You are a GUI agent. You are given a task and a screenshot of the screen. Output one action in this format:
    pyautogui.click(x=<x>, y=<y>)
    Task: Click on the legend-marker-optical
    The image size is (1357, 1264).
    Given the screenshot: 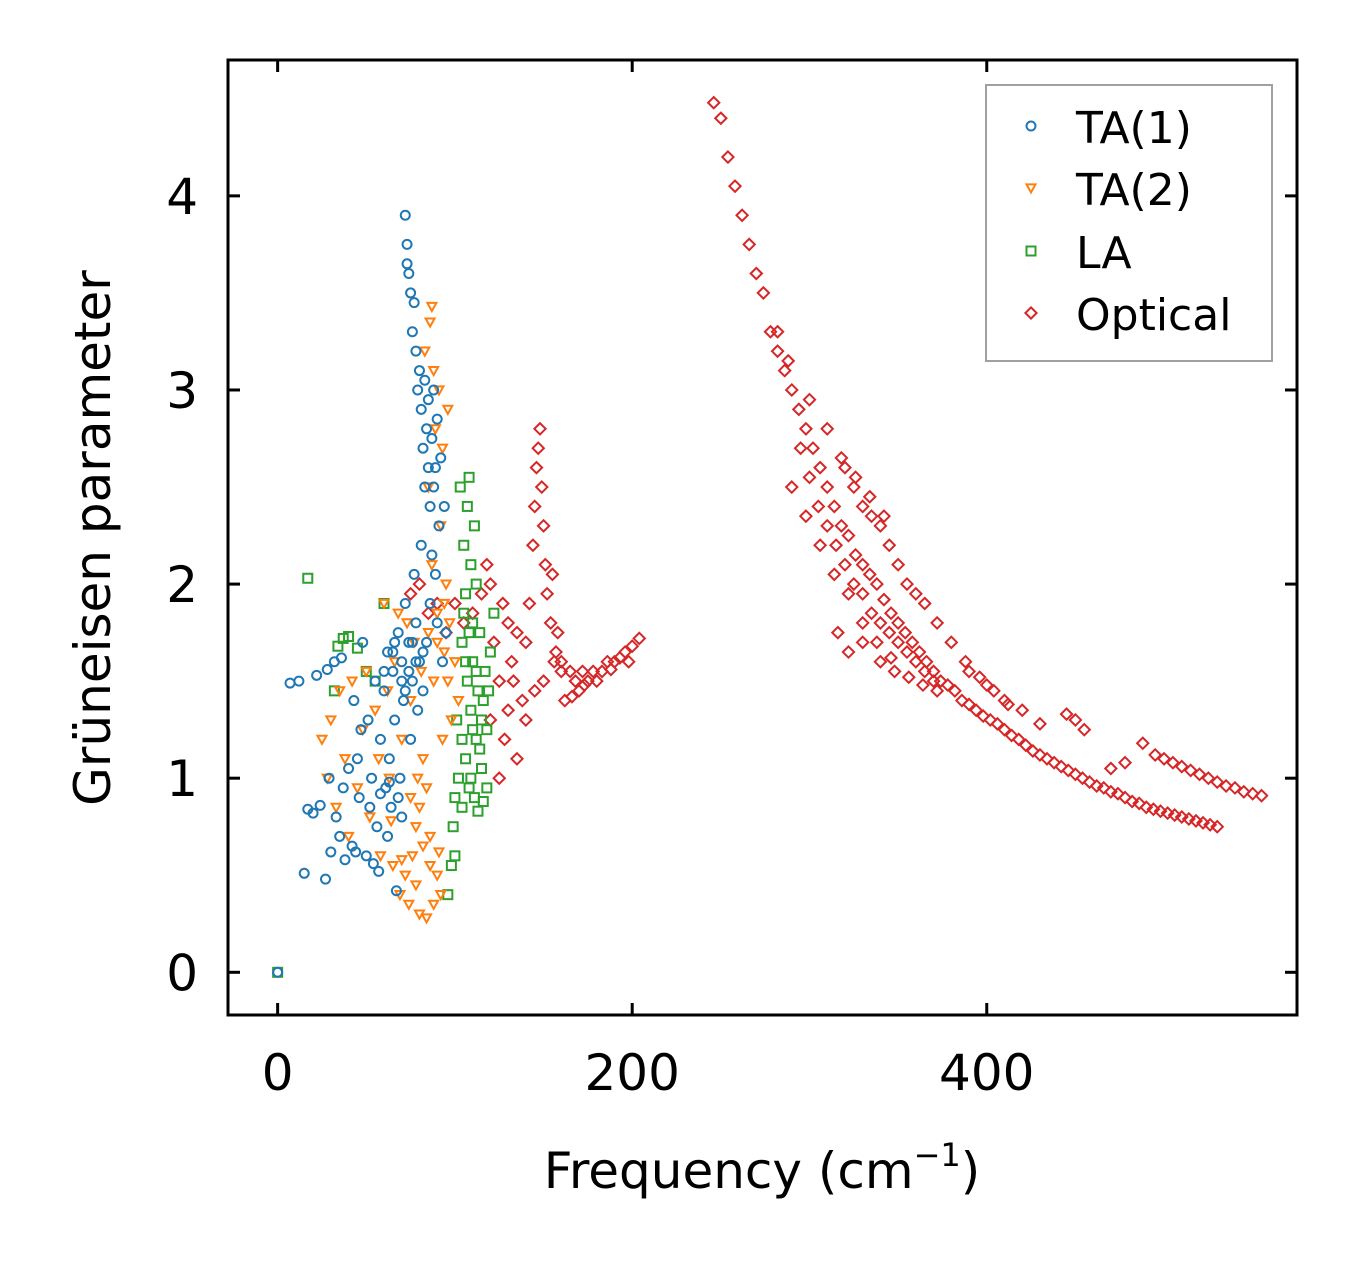 What is the action you would take?
    pyautogui.click(x=1031, y=313)
    